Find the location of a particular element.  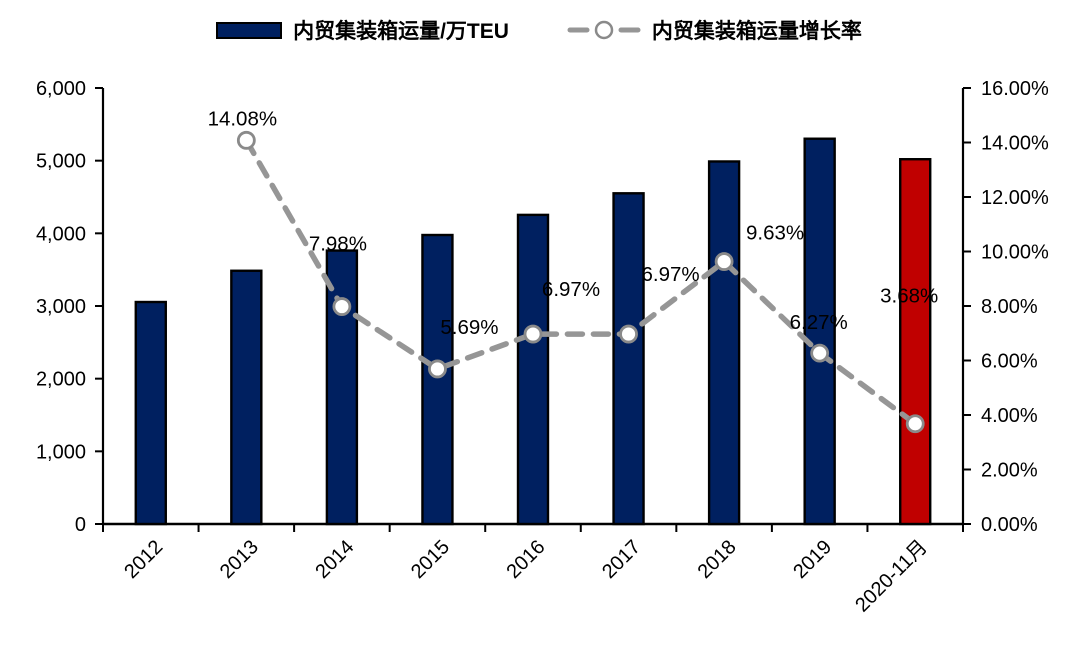

growth-value-label-2020-11: 3.68% is located at coordinates (909, 296).